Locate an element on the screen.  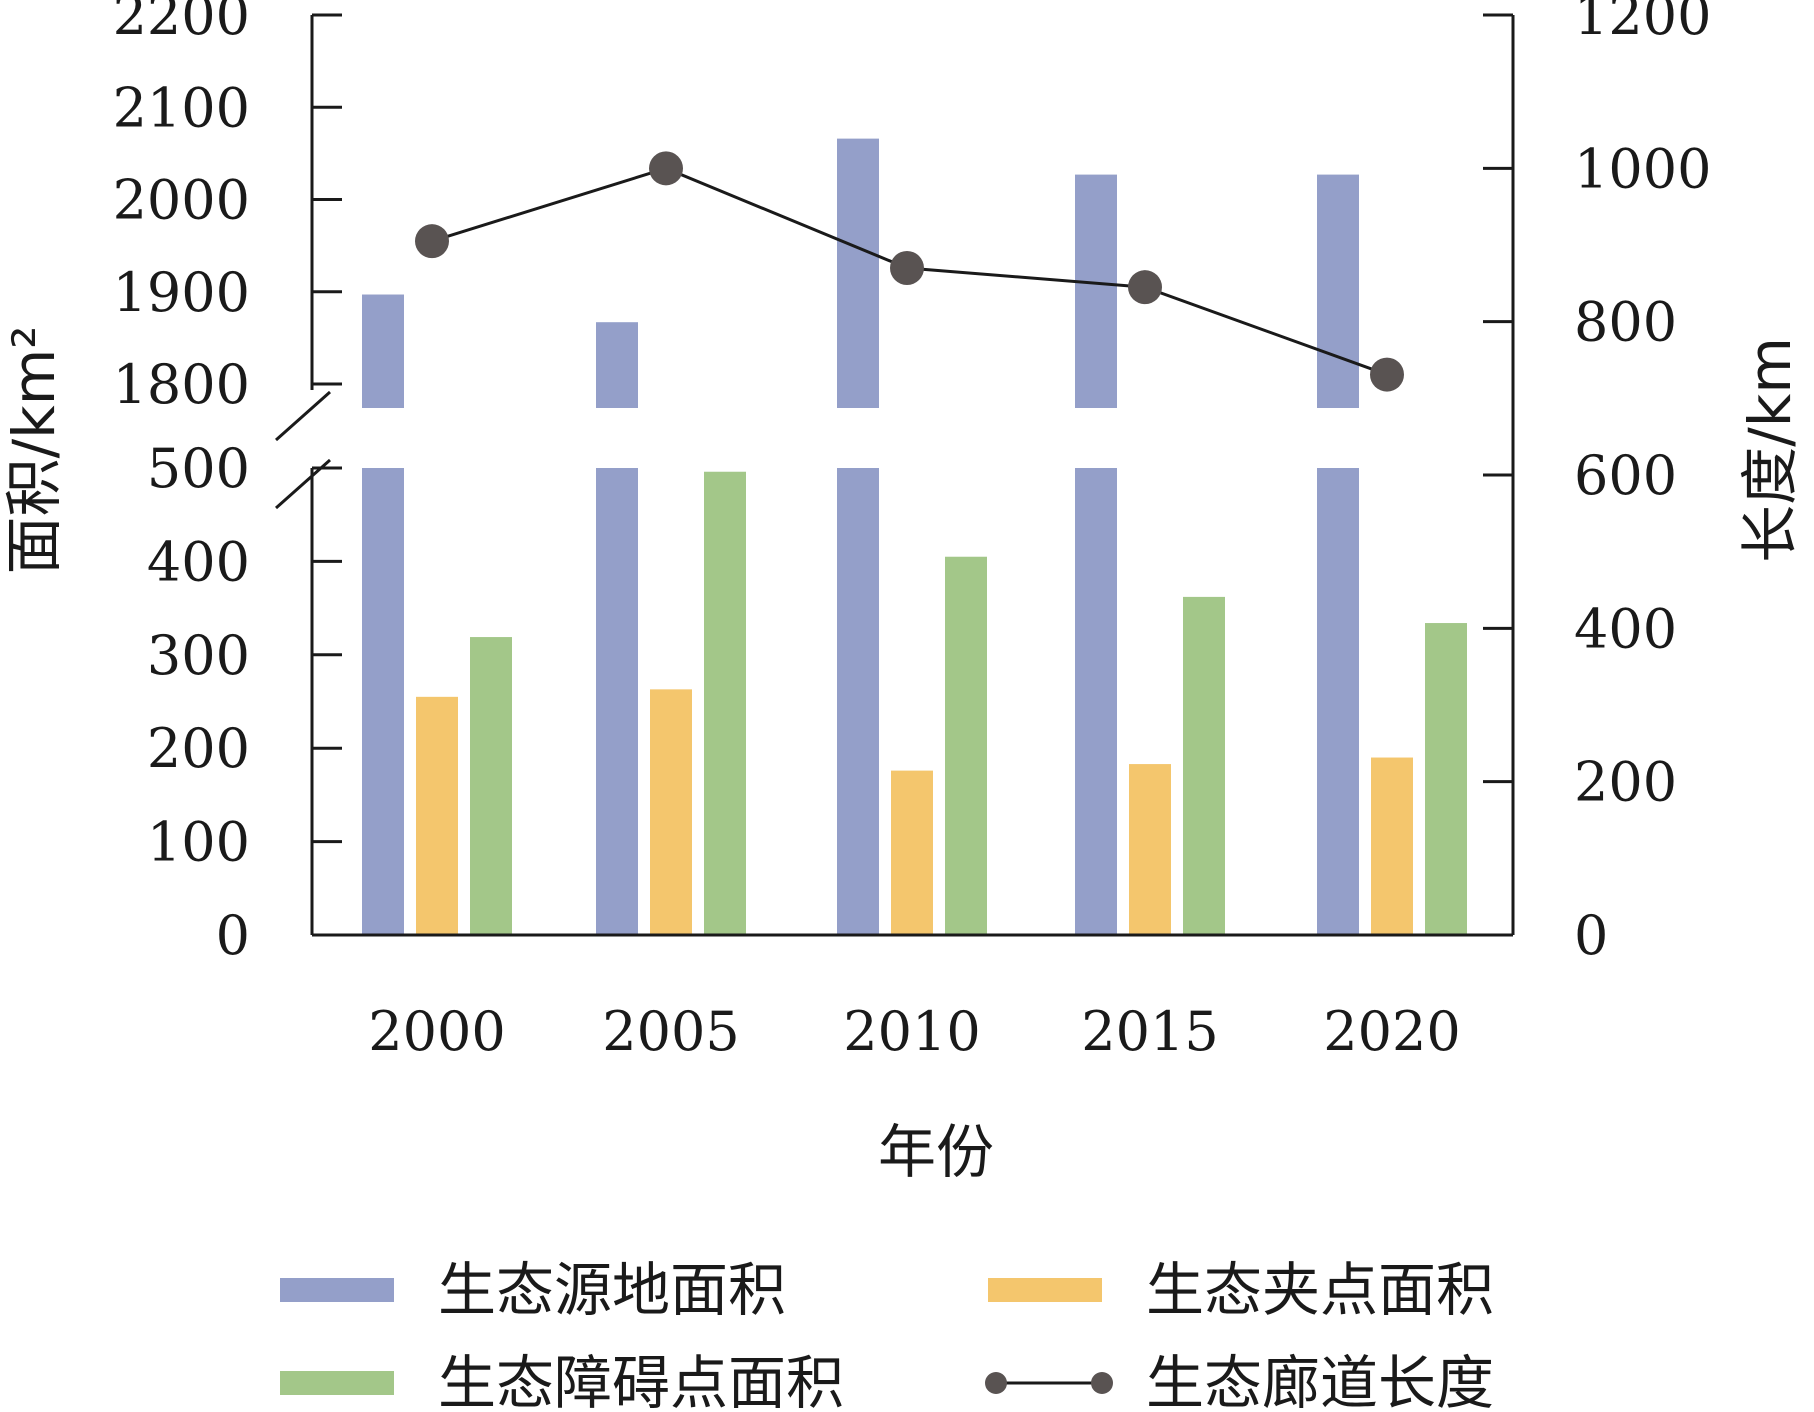
bar-0-2000-upper is located at coordinates (383, 351).